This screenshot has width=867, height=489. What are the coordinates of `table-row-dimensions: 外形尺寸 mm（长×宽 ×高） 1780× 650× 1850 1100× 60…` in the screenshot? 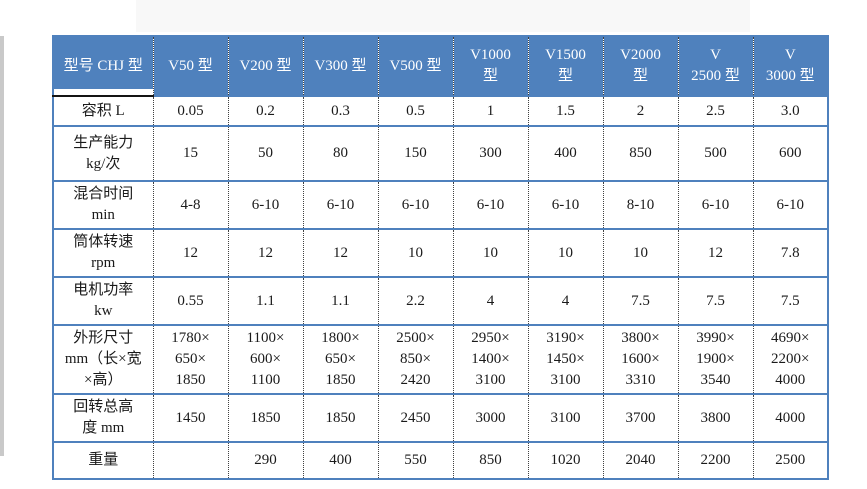 It's located at (440, 360).